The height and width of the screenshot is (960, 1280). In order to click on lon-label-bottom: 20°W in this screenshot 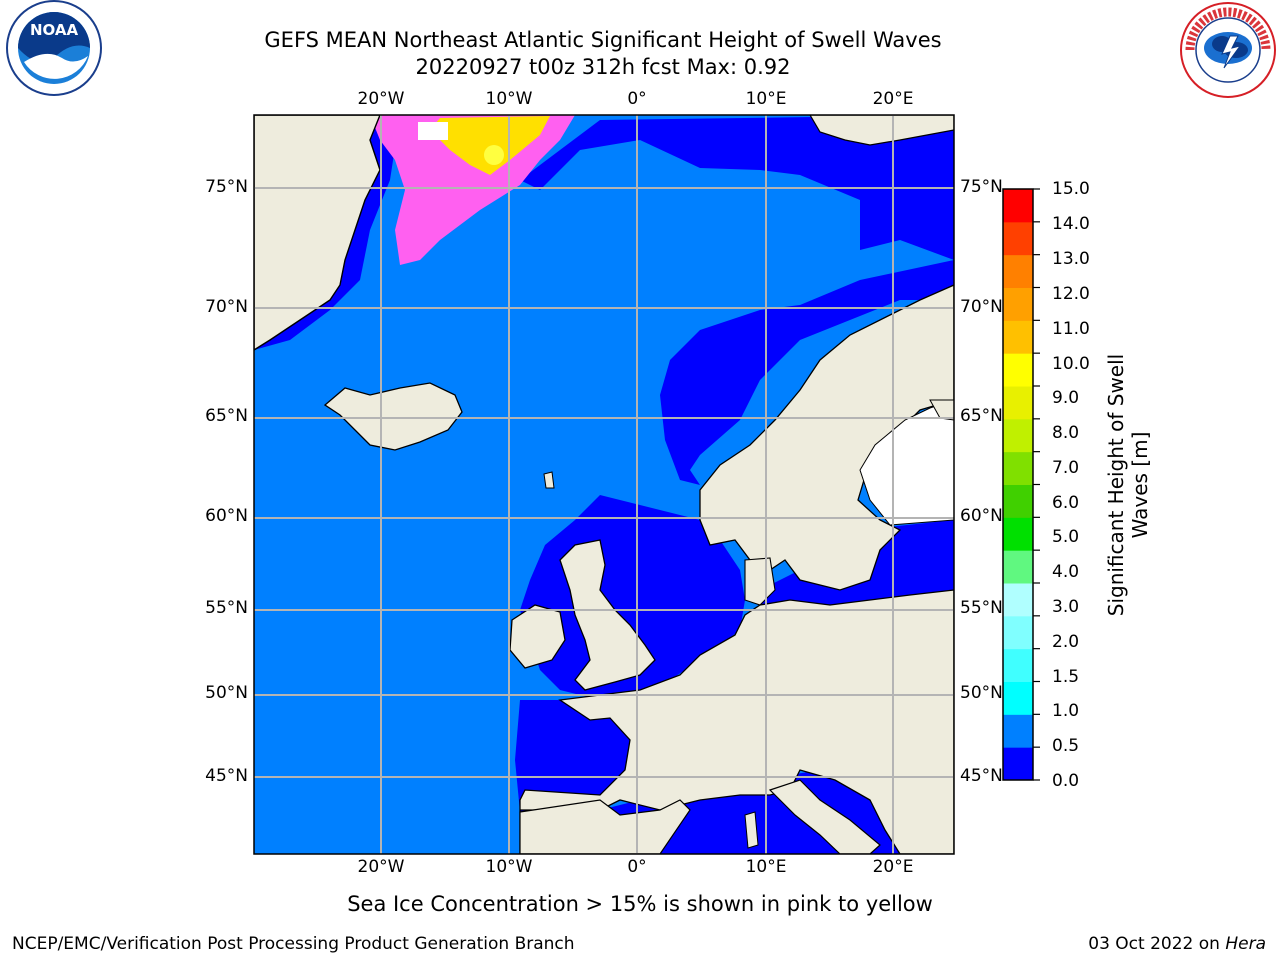, I will do `click(381, 867)`.